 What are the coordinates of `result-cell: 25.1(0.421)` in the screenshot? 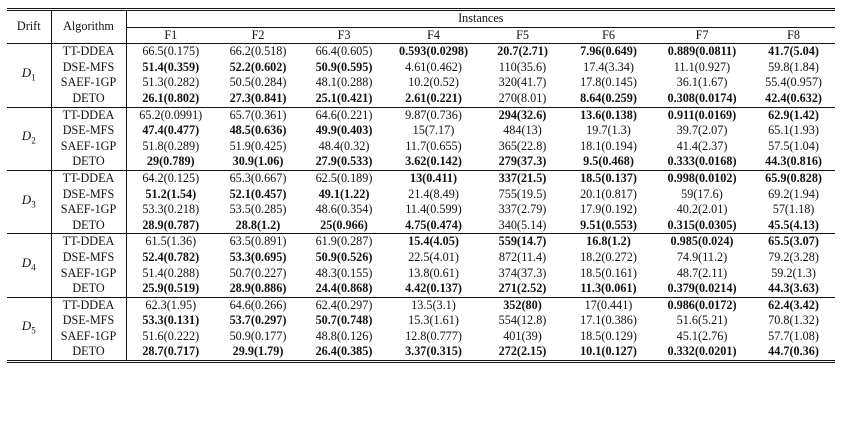 It's located at (344, 97).